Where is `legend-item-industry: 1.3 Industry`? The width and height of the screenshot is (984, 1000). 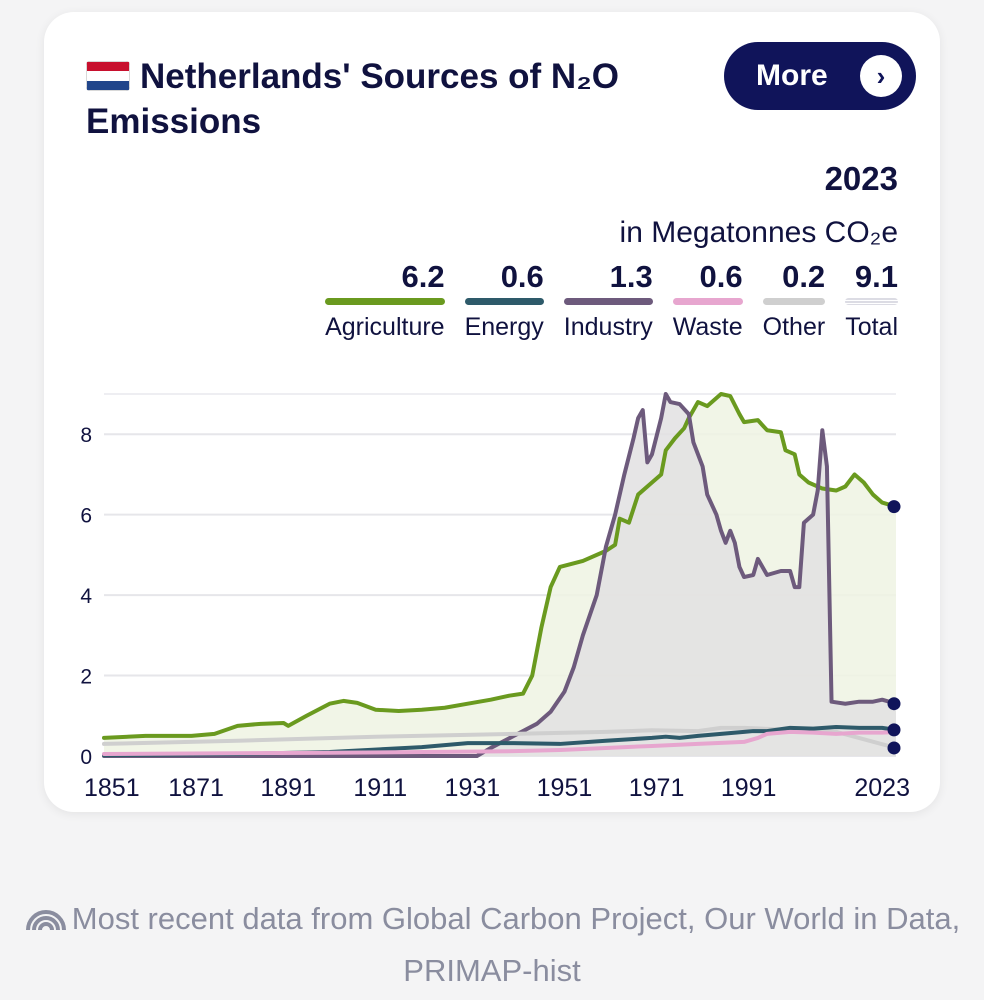 legend-item-industry: 1.3 Industry is located at coordinates (608, 300).